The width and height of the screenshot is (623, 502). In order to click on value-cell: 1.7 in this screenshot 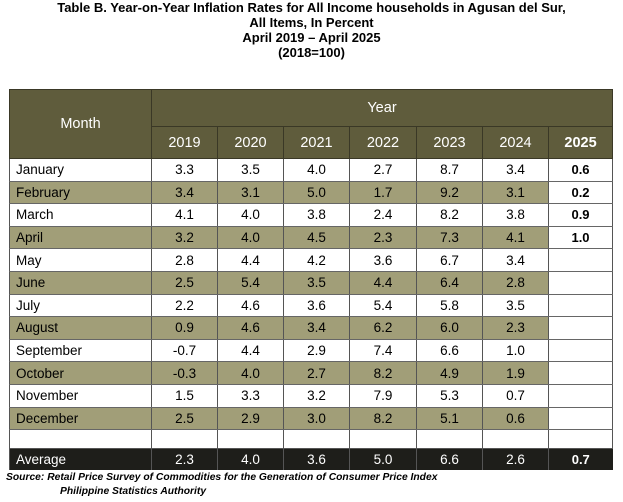, I will do `click(383, 193)`.